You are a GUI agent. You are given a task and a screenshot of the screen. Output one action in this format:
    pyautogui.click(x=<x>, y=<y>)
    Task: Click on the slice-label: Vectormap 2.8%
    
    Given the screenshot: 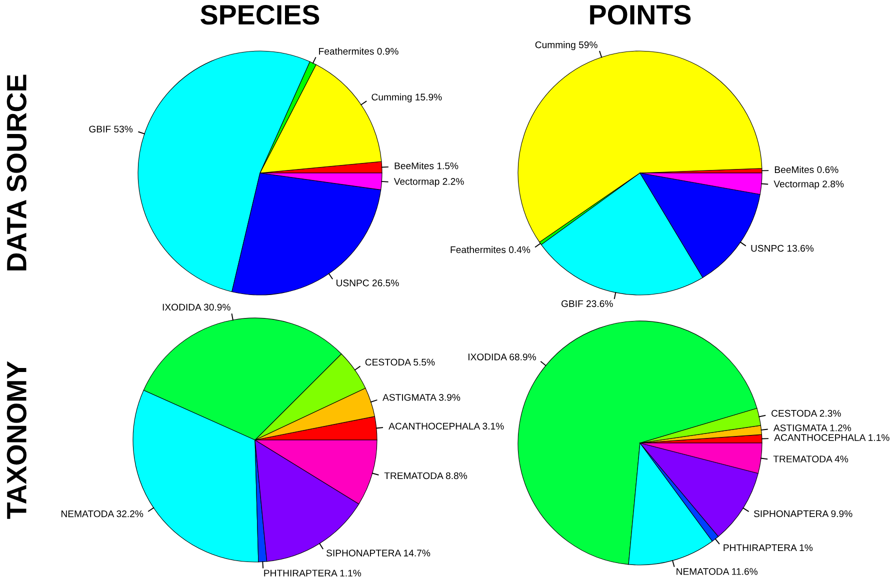 What is the action you would take?
    pyautogui.click(x=809, y=185)
    